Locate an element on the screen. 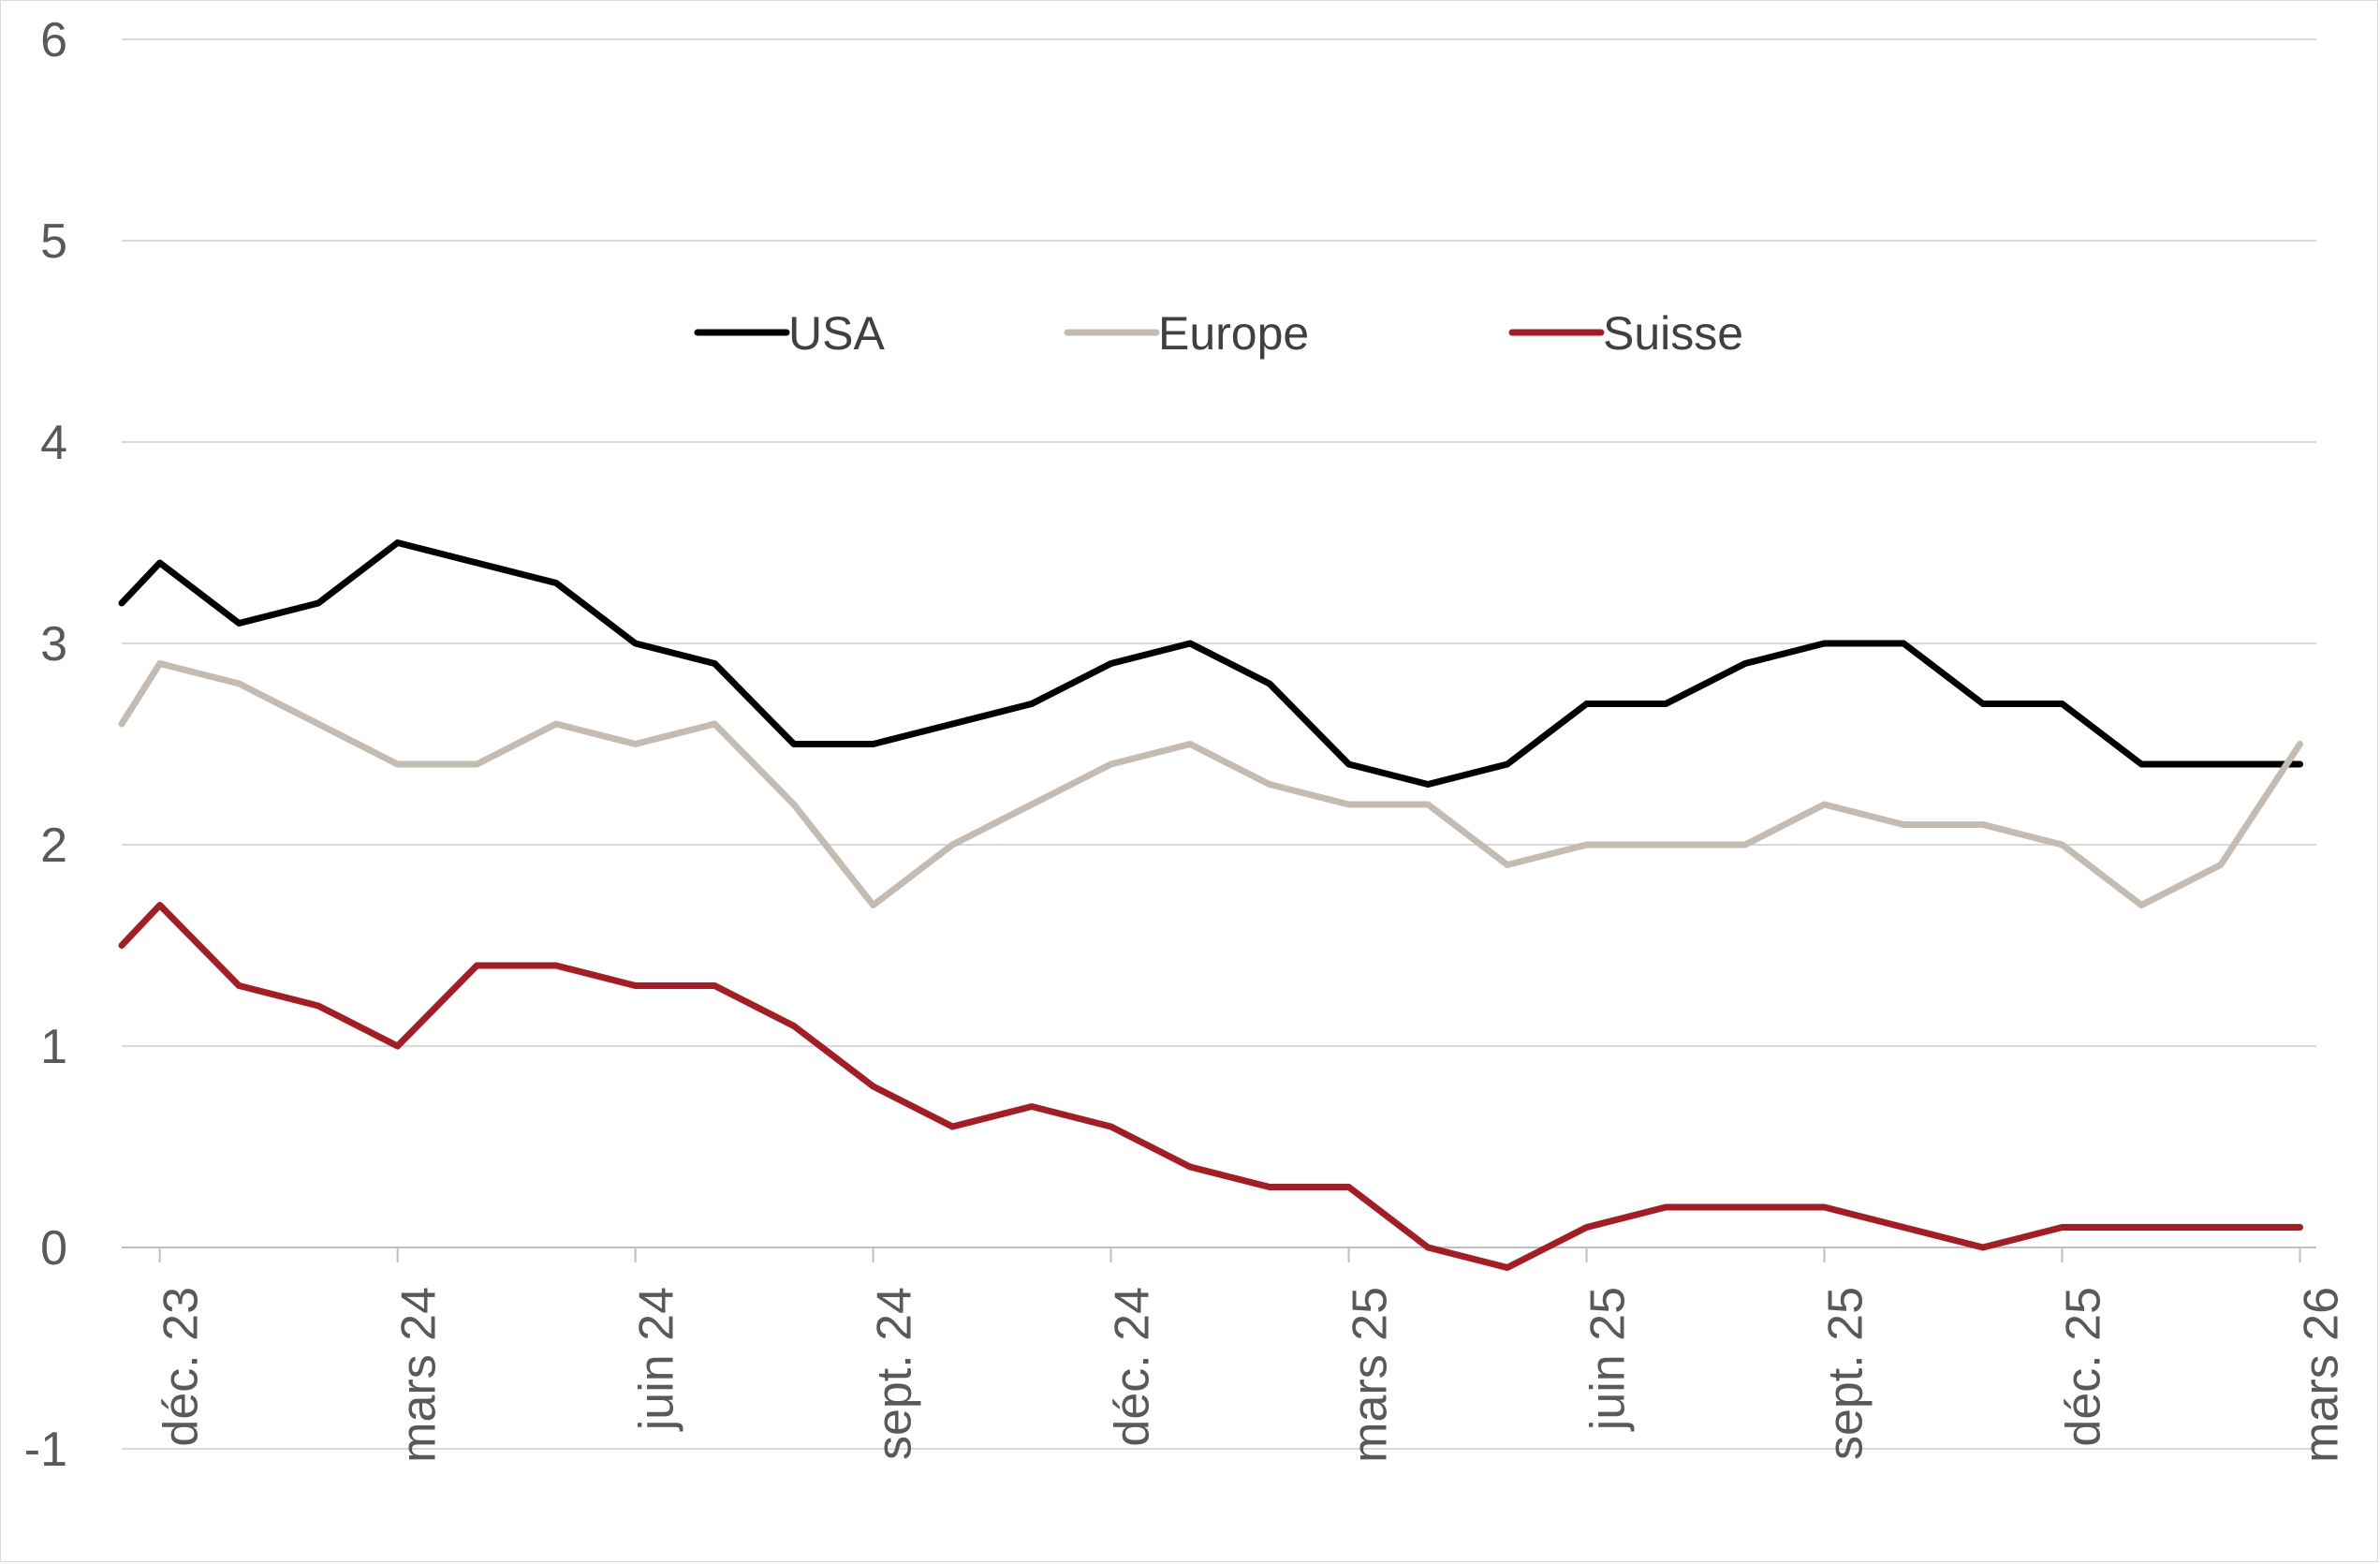 This screenshot has height=1564, width=2380. x-tick-label: déc. 25 is located at coordinates (2084, 1367).